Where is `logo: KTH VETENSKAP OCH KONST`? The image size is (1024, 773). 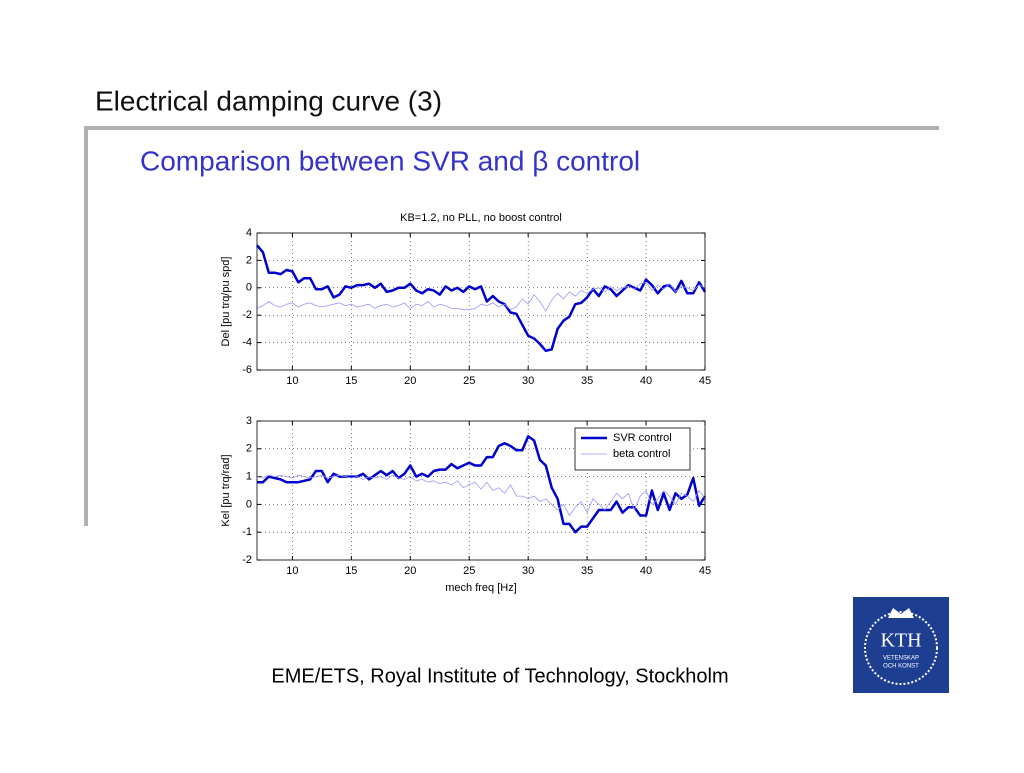 logo: KTH VETENSKAP OCH KONST is located at coordinates (901, 645).